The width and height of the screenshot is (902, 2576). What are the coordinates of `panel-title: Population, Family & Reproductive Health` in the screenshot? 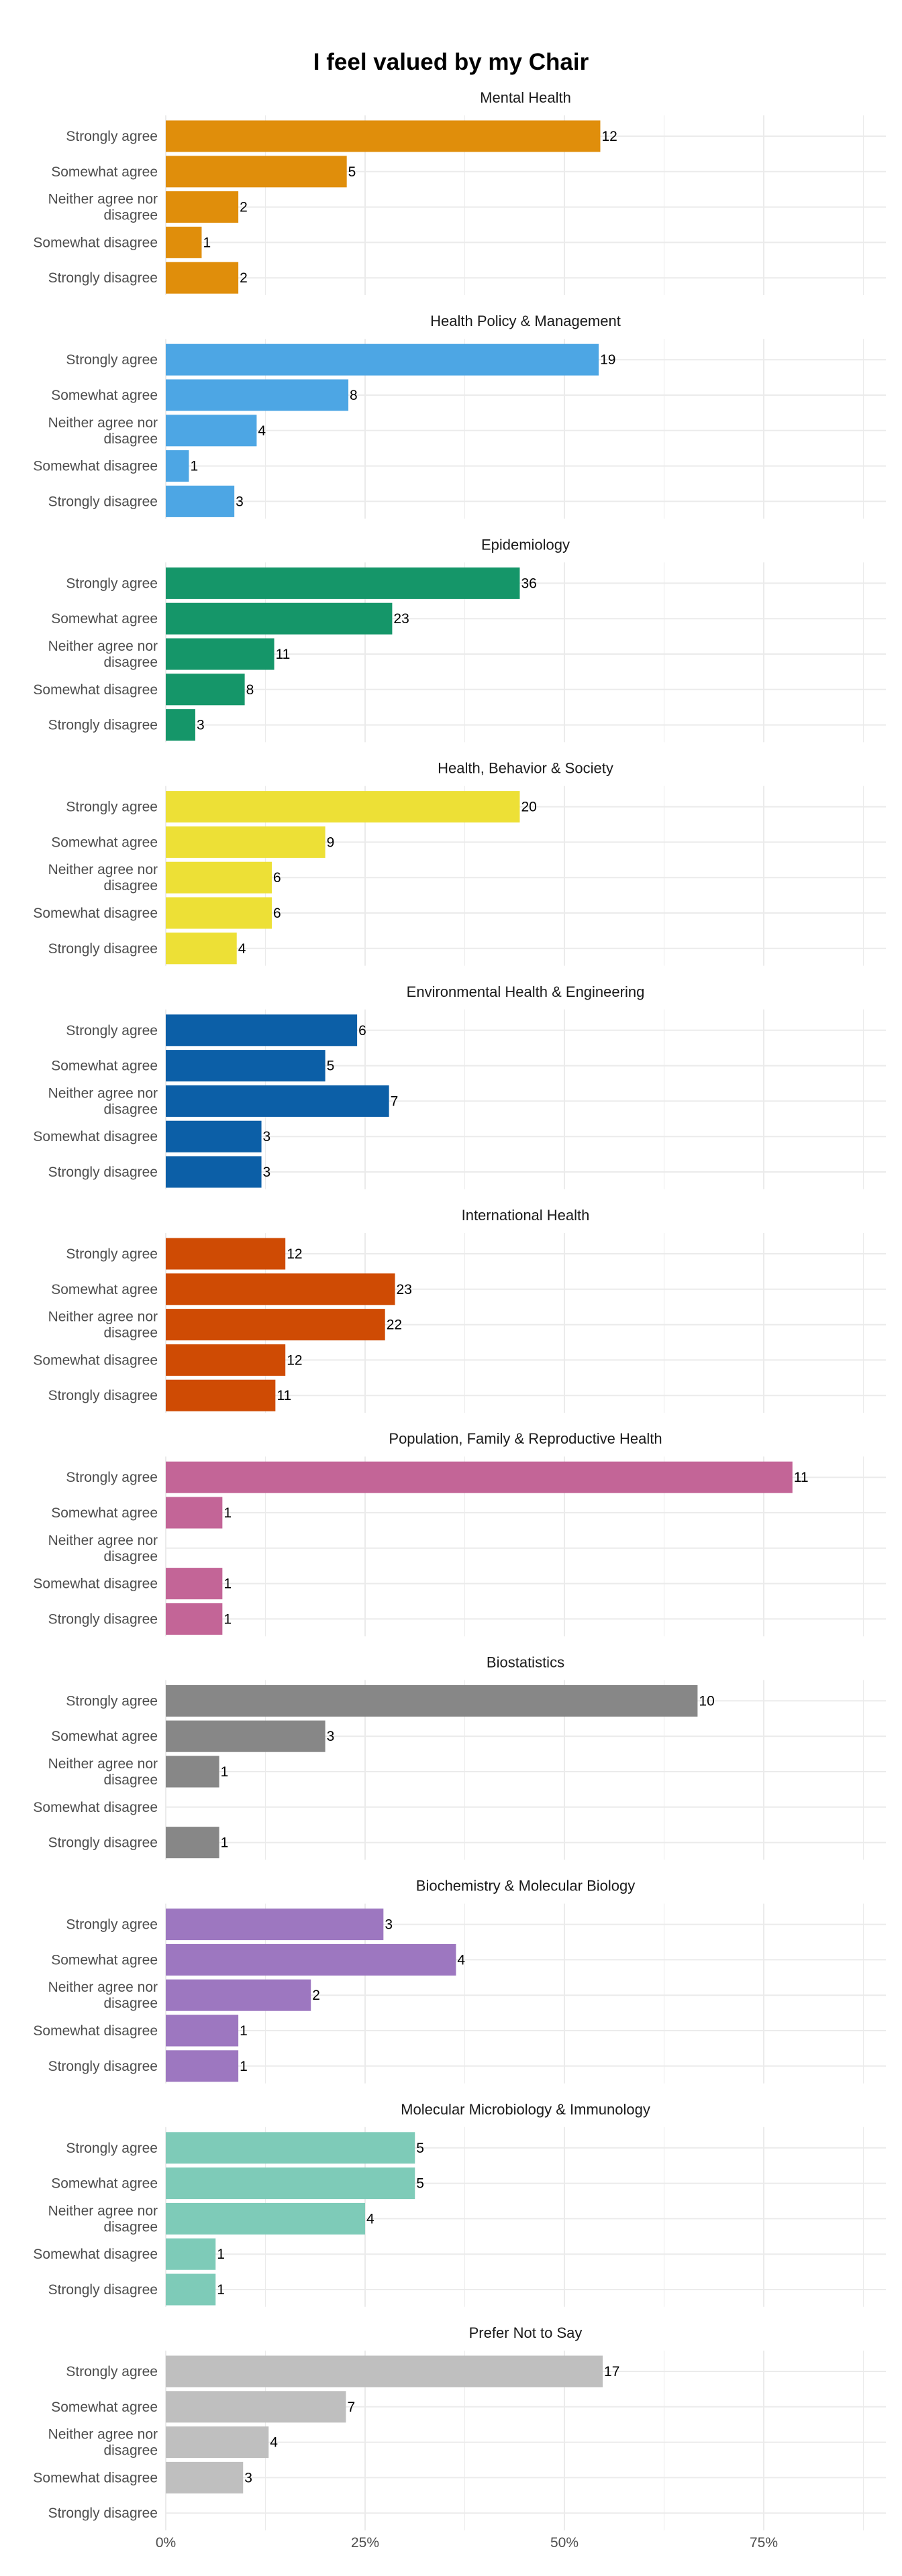 It's located at (525, 1438).